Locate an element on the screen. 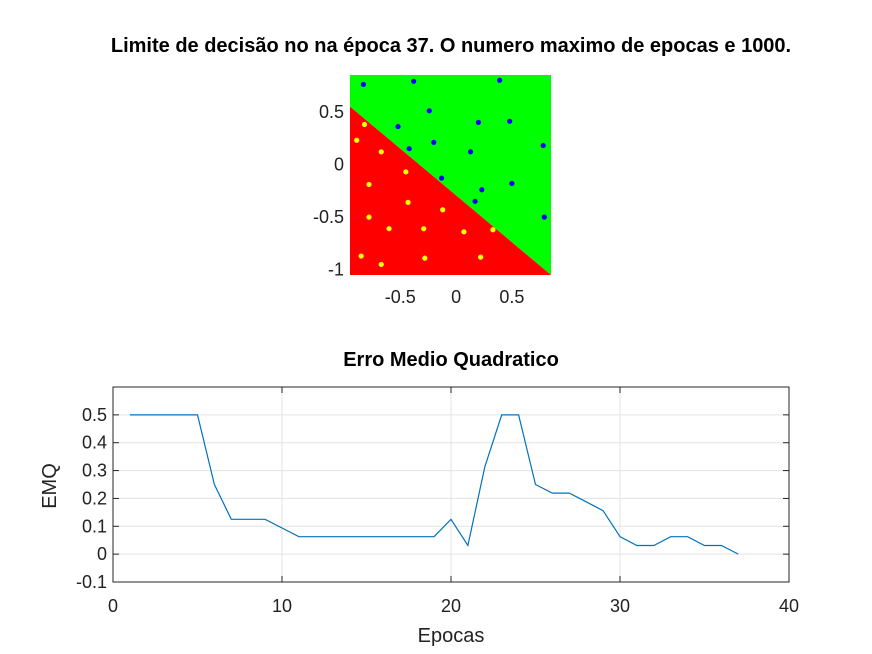 This screenshot has height=654, width=872. y-tick-label: -0.1 is located at coordinates (91, 582).